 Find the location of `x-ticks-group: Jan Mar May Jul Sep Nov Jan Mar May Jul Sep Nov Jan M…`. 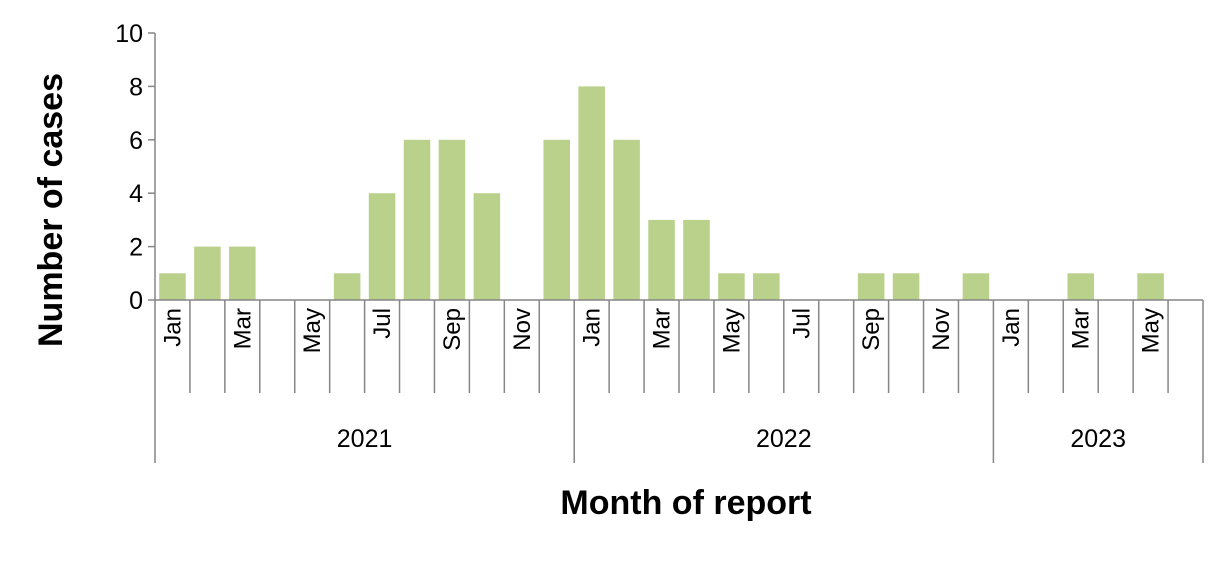

x-ticks-group: Jan Mar May Jul Sep Nov Jan Mar May Jul Sep Nov Jan M… is located at coordinates (679, 346).